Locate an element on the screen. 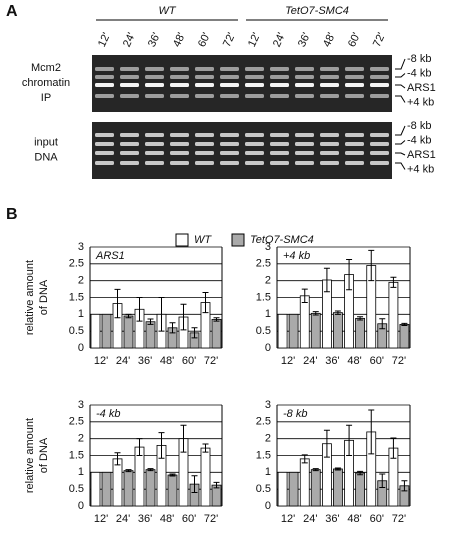  marker-label: -4 kb is located at coordinates (419, 140).